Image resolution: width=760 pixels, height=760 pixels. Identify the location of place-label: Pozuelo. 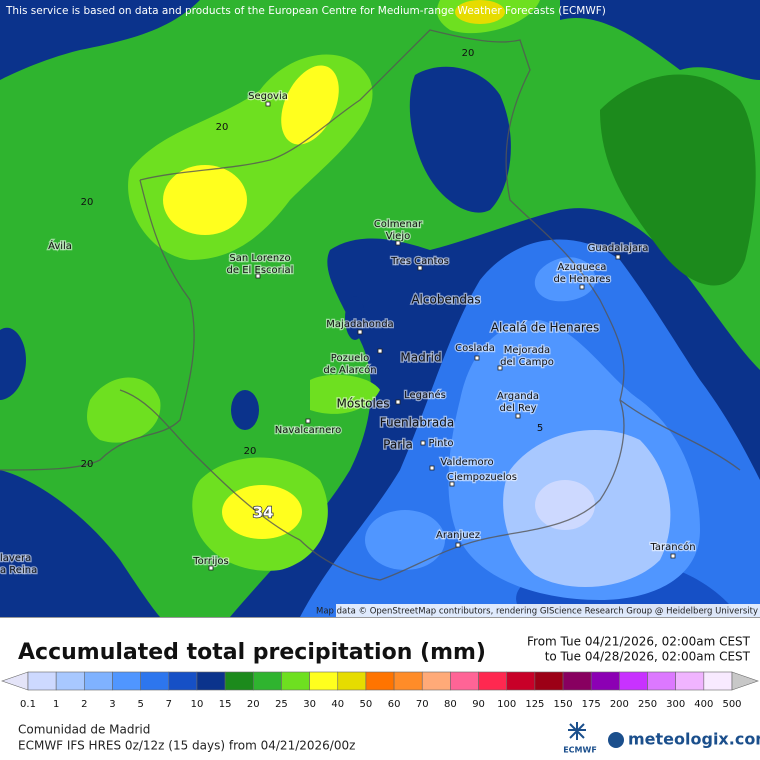
(350, 358).